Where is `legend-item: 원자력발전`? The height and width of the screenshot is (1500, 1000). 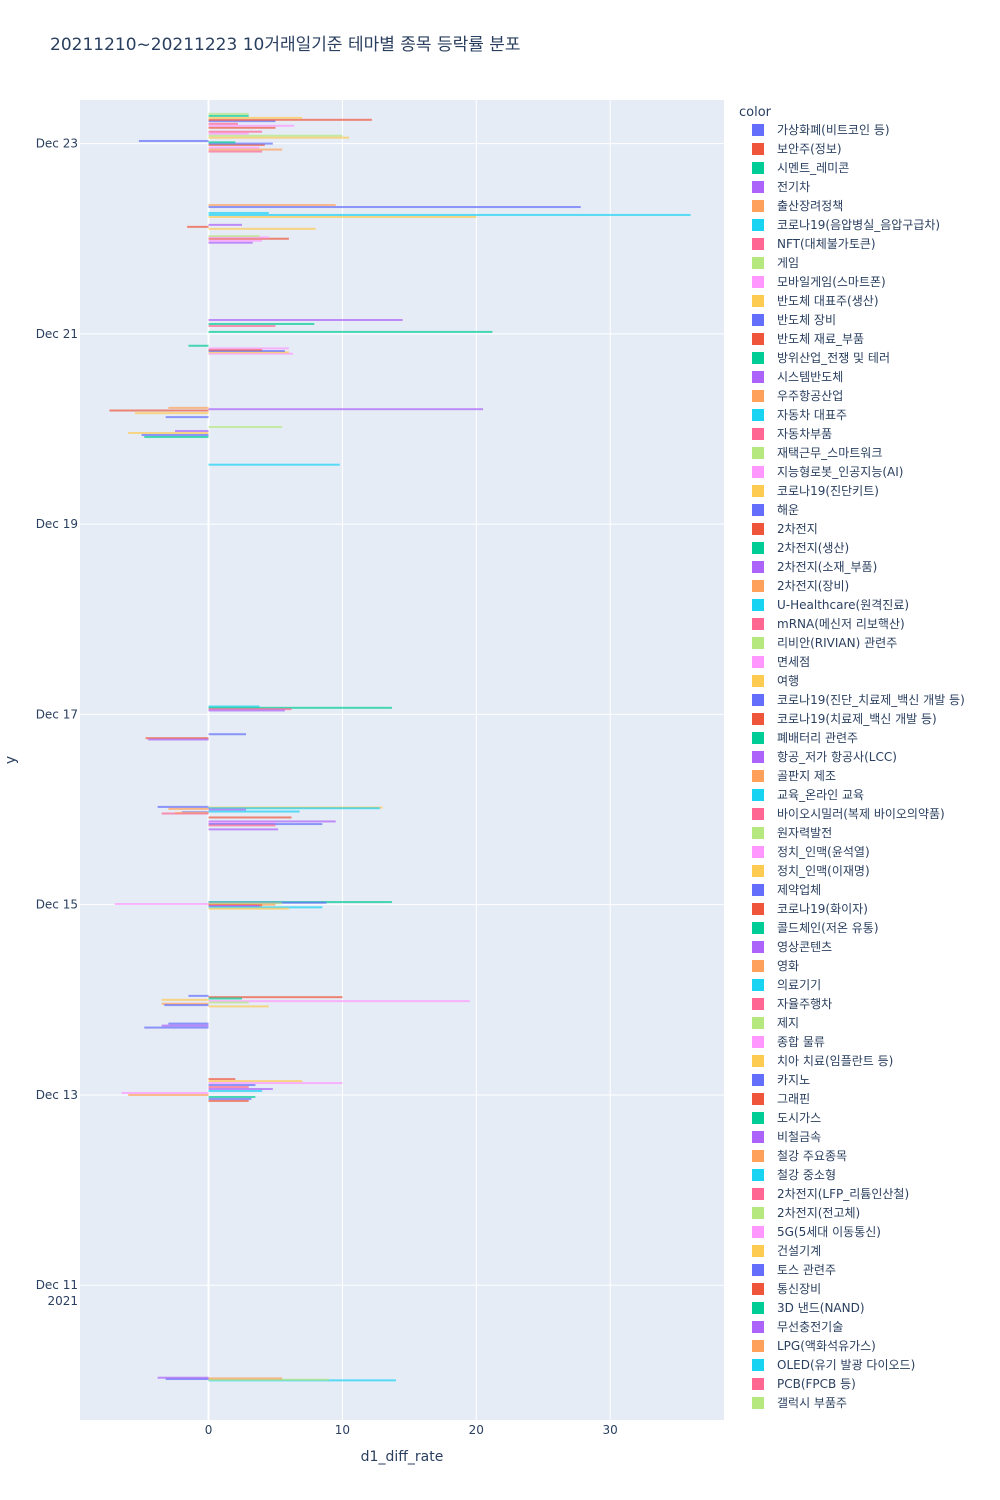
legend-item: 원자력발전 is located at coordinates (792, 833).